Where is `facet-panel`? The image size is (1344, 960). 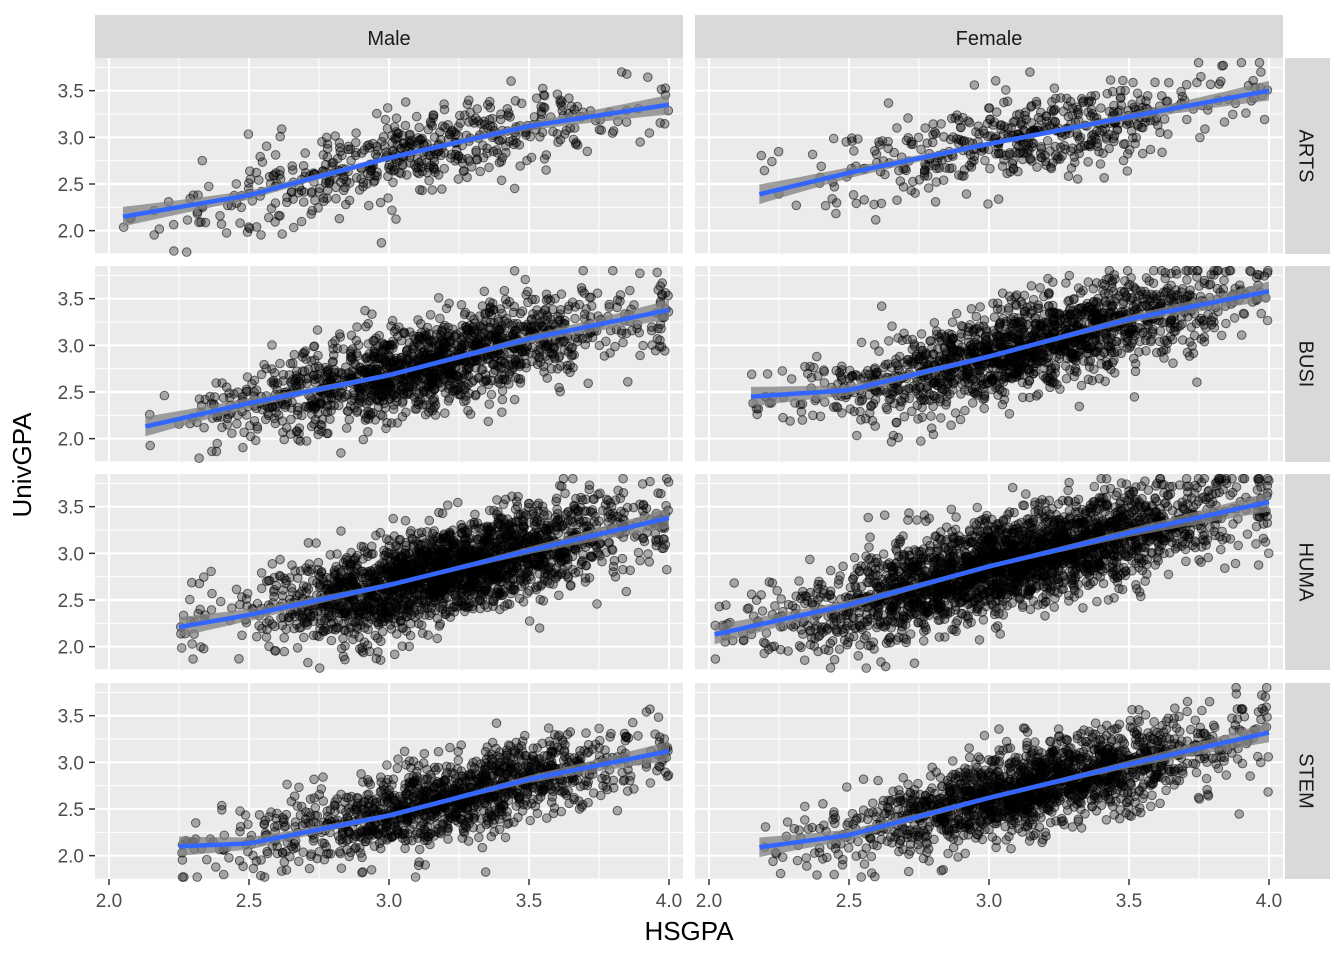
facet-panel is located at coordinates (989, 364).